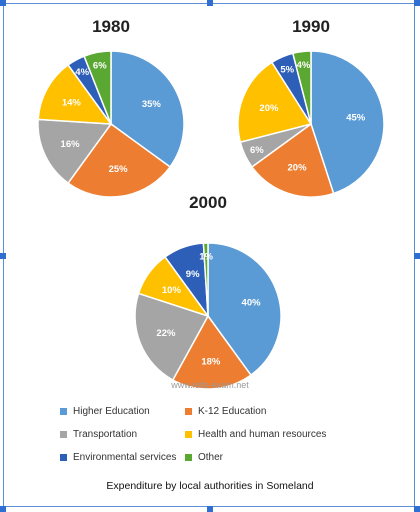 The width and height of the screenshot is (420, 512). Describe the element at coordinates (63, 411) in the screenshot. I see `legend-swatch-higher-education` at that location.